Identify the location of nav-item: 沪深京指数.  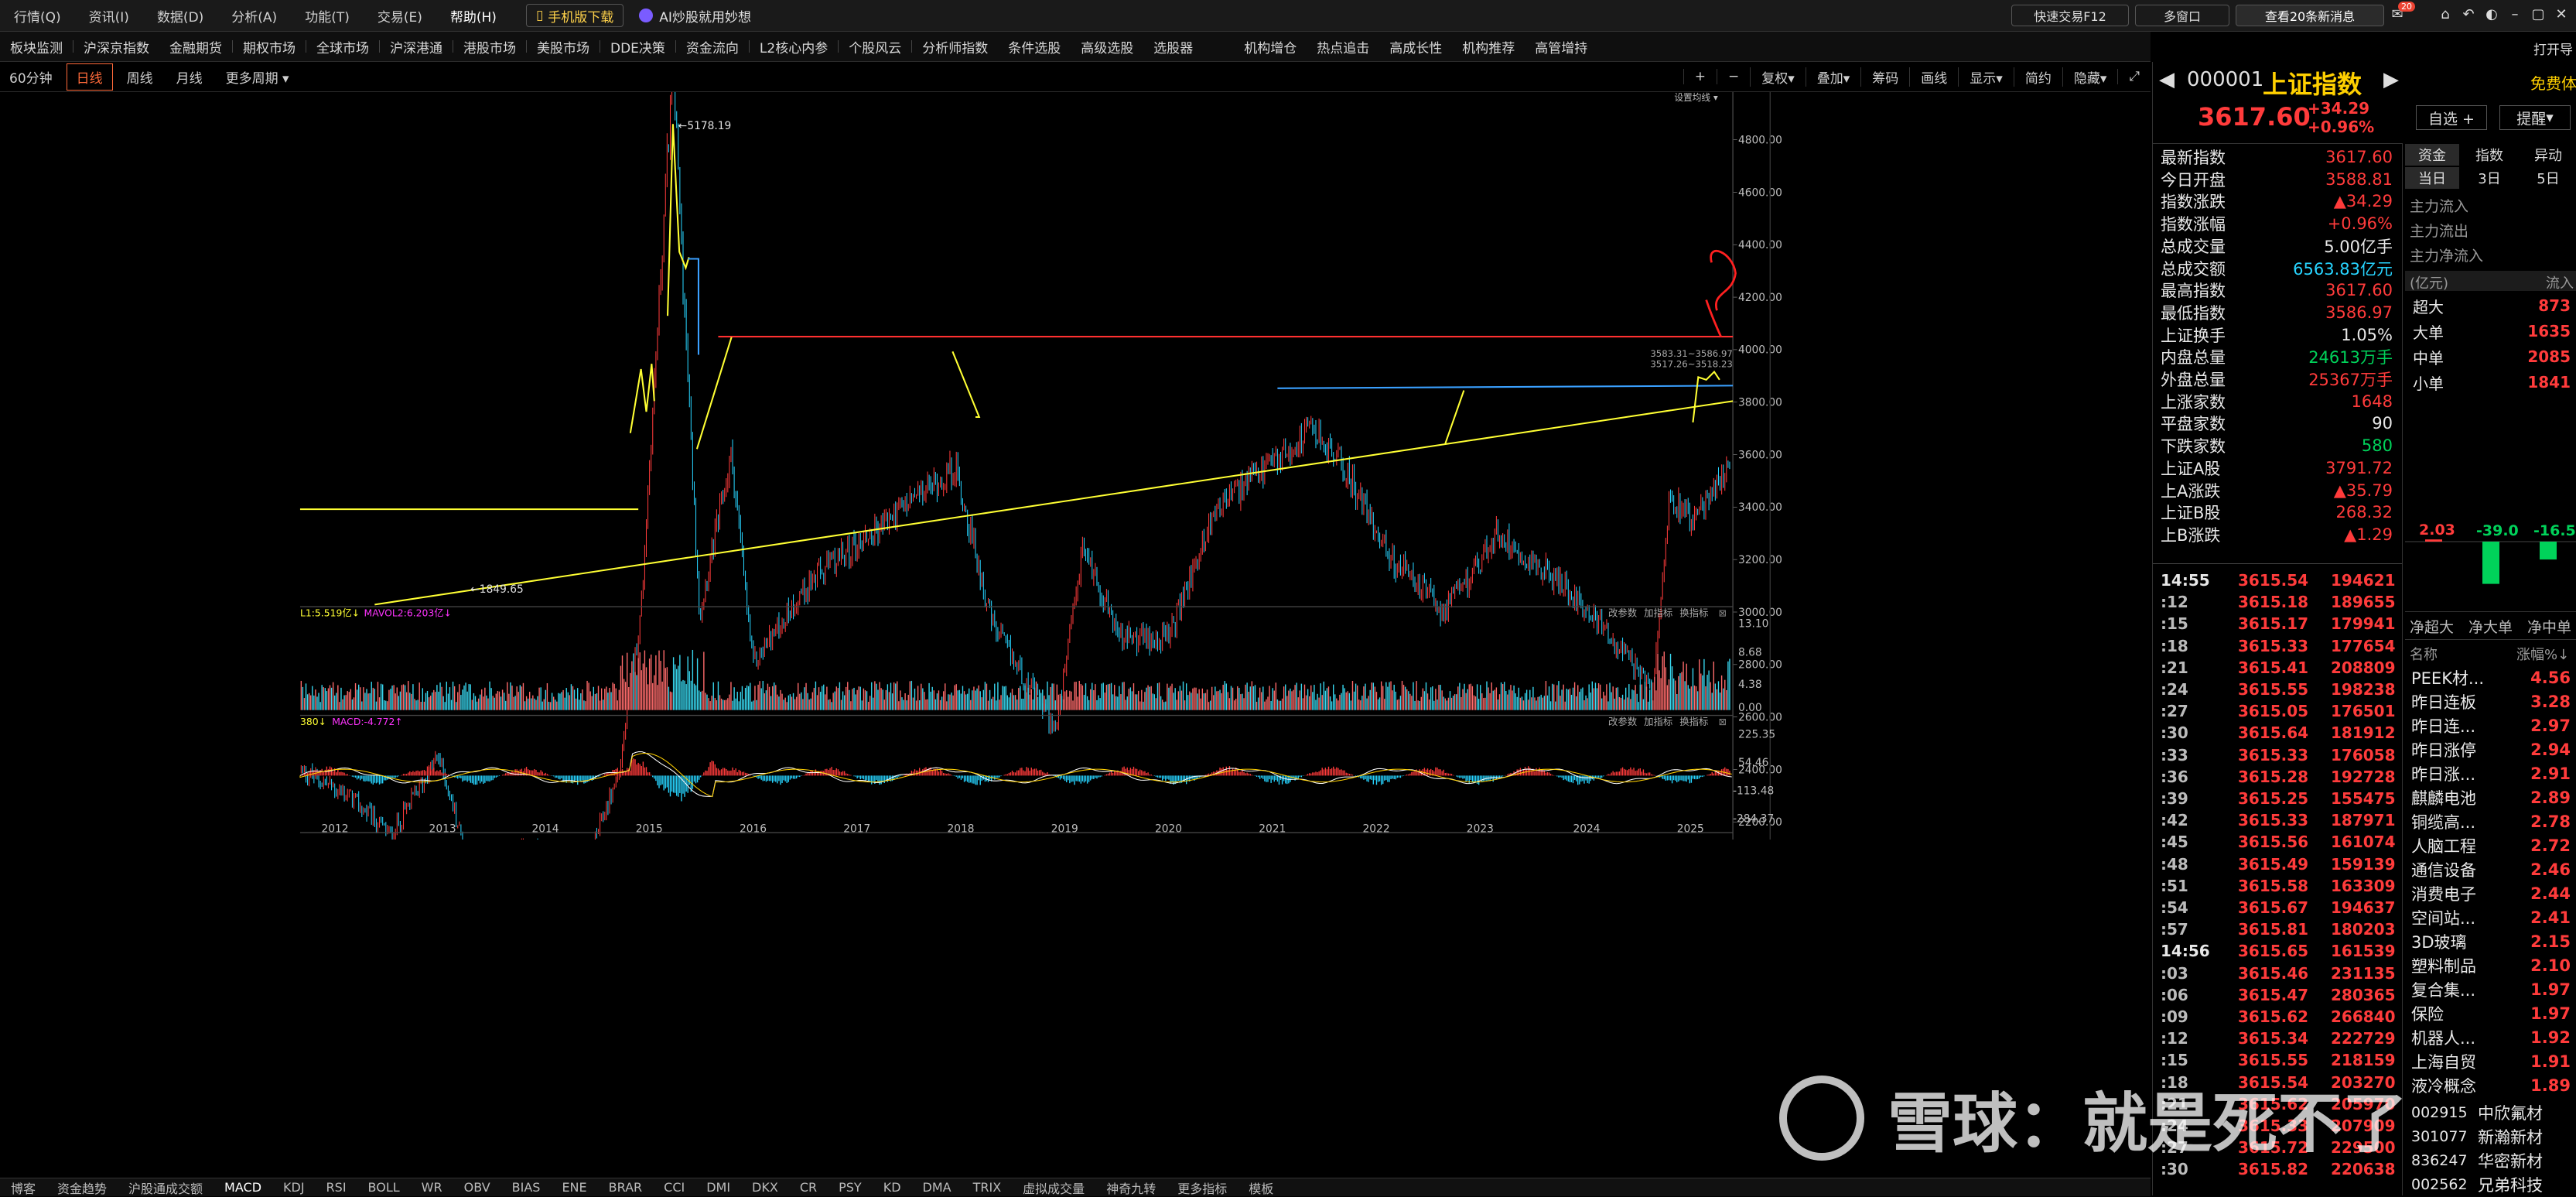
(116, 47).